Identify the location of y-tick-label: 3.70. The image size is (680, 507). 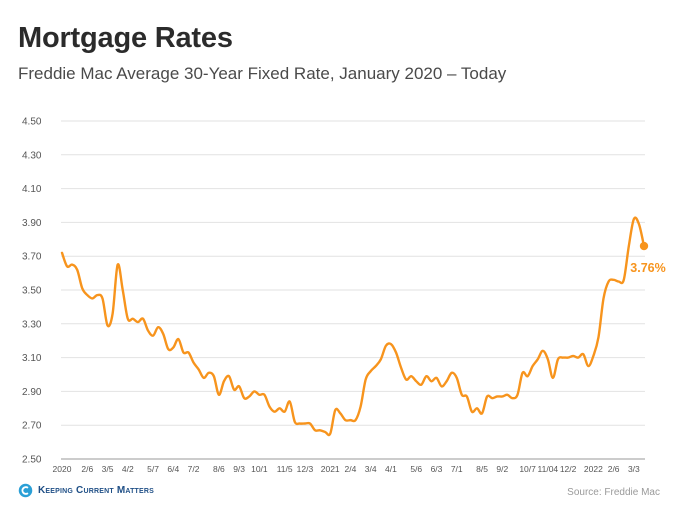
(32, 257).